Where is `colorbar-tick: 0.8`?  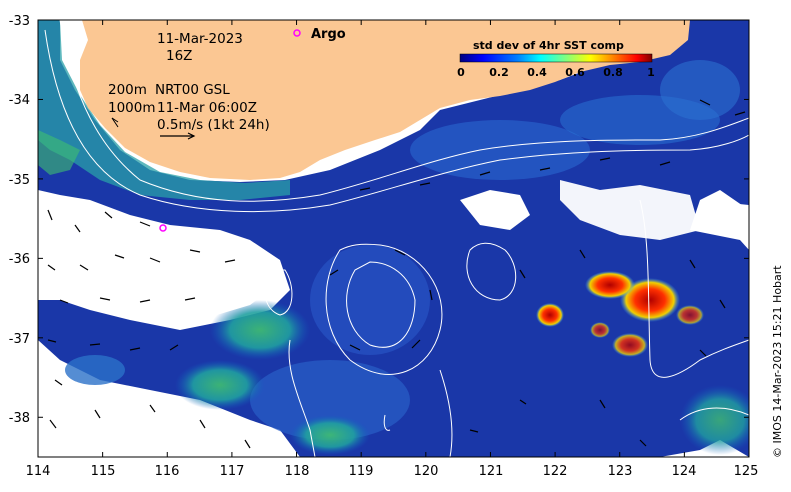 colorbar-tick: 0.8 is located at coordinates (613, 72).